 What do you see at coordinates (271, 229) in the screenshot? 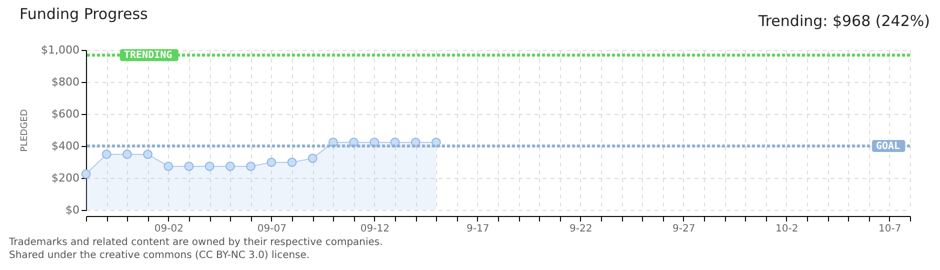
I see `x-tick-label: 09-07` at bounding box center [271, 229].